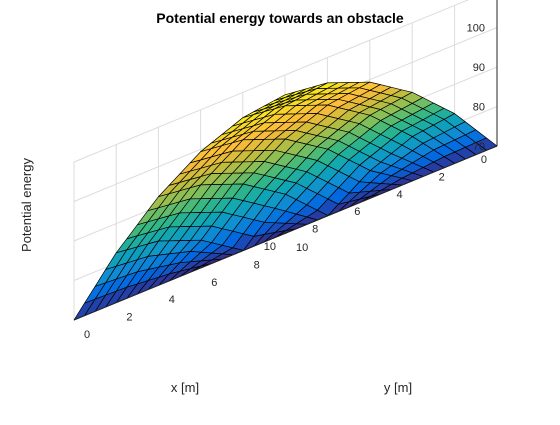 This screenshot has height=425, width=560. What do you see at coordinates (398, 387) in the screenshot?
I see `y-axis-label: y [m]` at bounding box center [398, 387].